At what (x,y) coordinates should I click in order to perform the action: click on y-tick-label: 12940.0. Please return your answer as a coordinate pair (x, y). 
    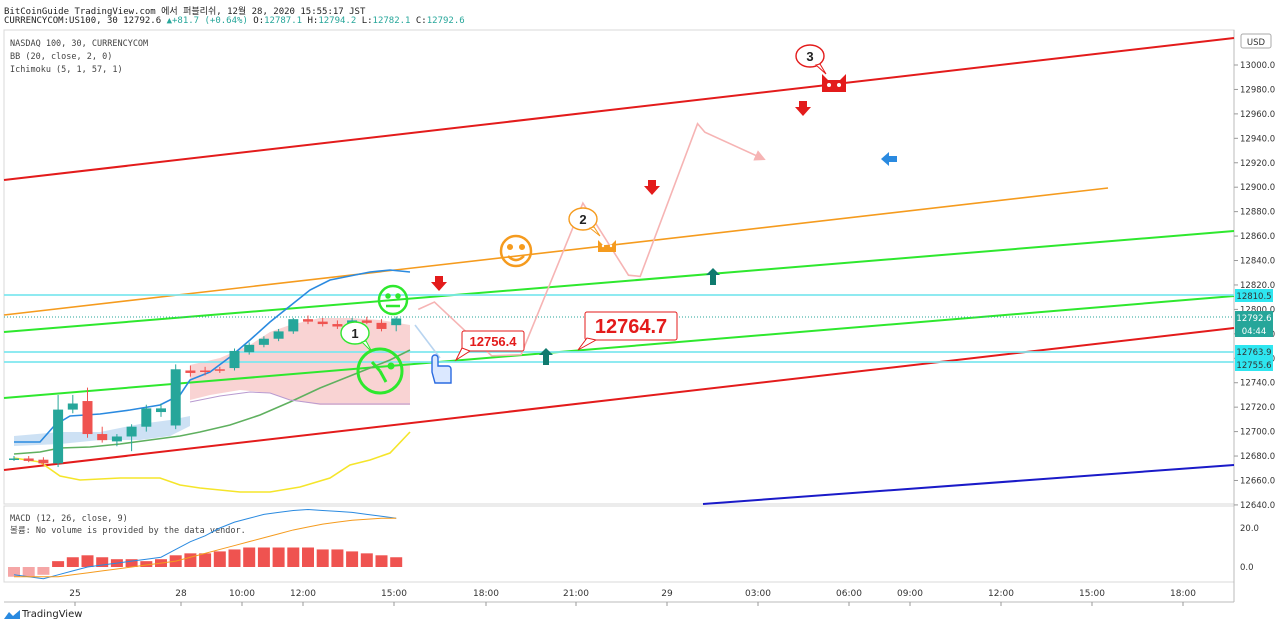
    Looking at the image, I should click on (1257, 139).